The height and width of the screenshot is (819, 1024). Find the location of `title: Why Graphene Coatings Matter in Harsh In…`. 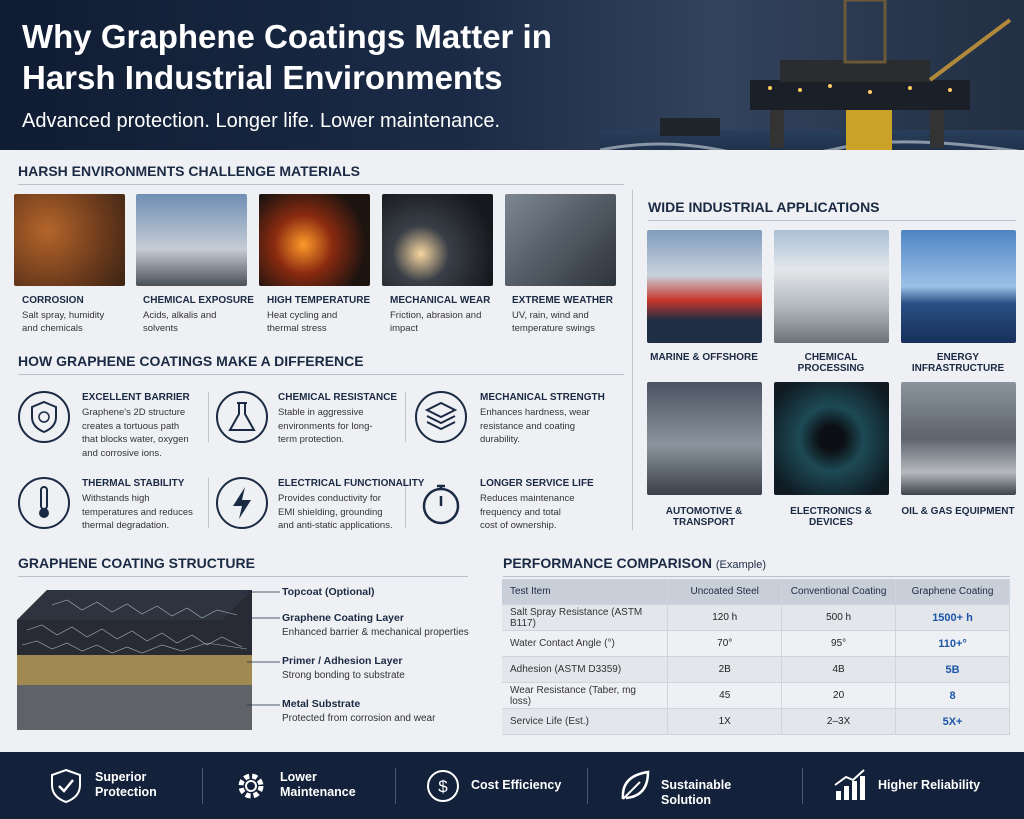

title: Why Graphene Coatings Matter in Harsh In… is located at coordinates (287, 57).